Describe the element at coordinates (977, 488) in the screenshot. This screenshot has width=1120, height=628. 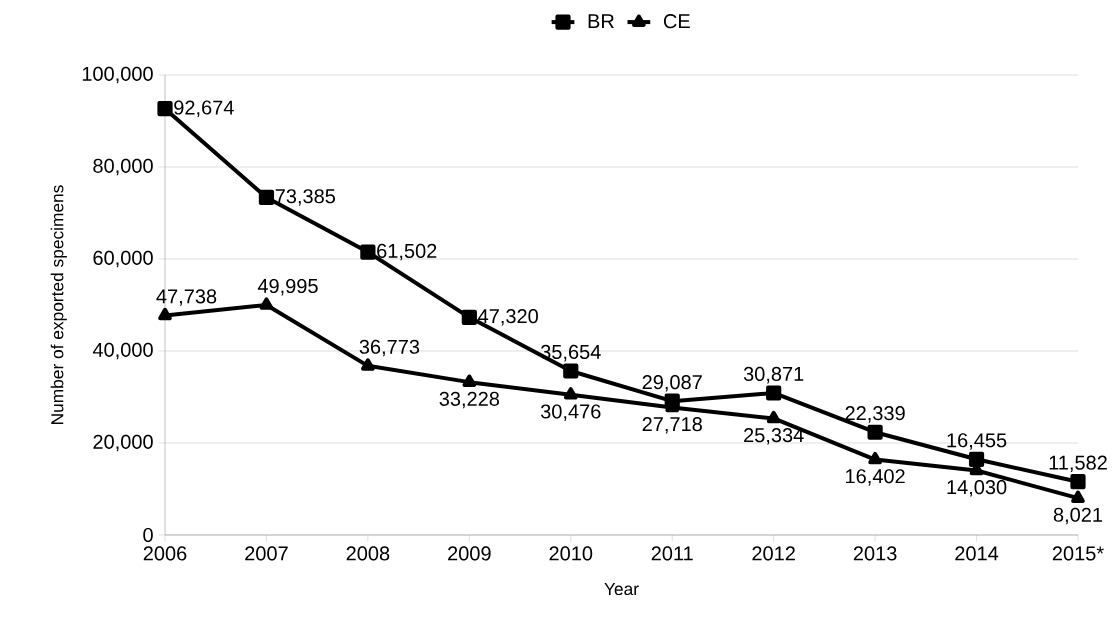
I see `data-label: 14,030` at that location.